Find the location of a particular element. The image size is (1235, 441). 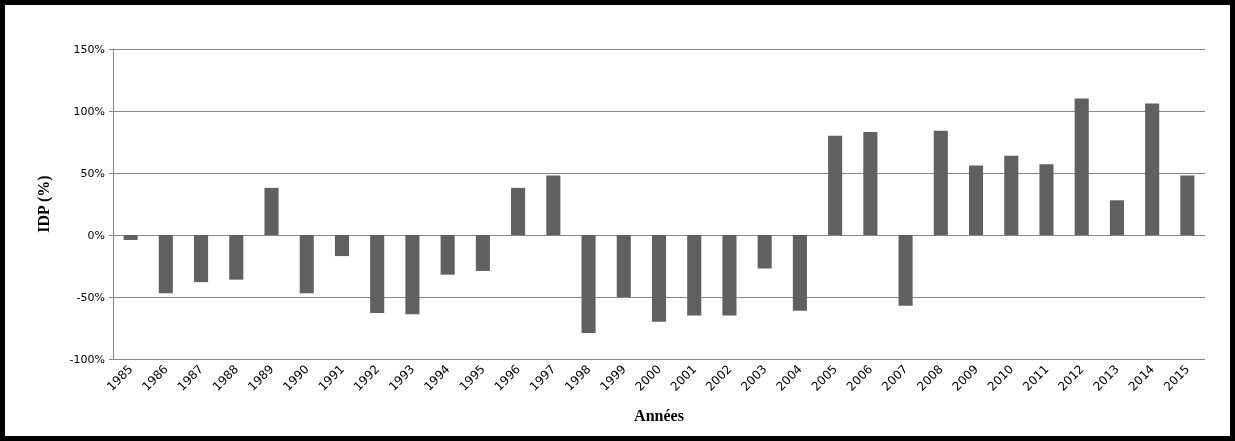

y-tick-label: -100% is located at coordinates (87, 359).